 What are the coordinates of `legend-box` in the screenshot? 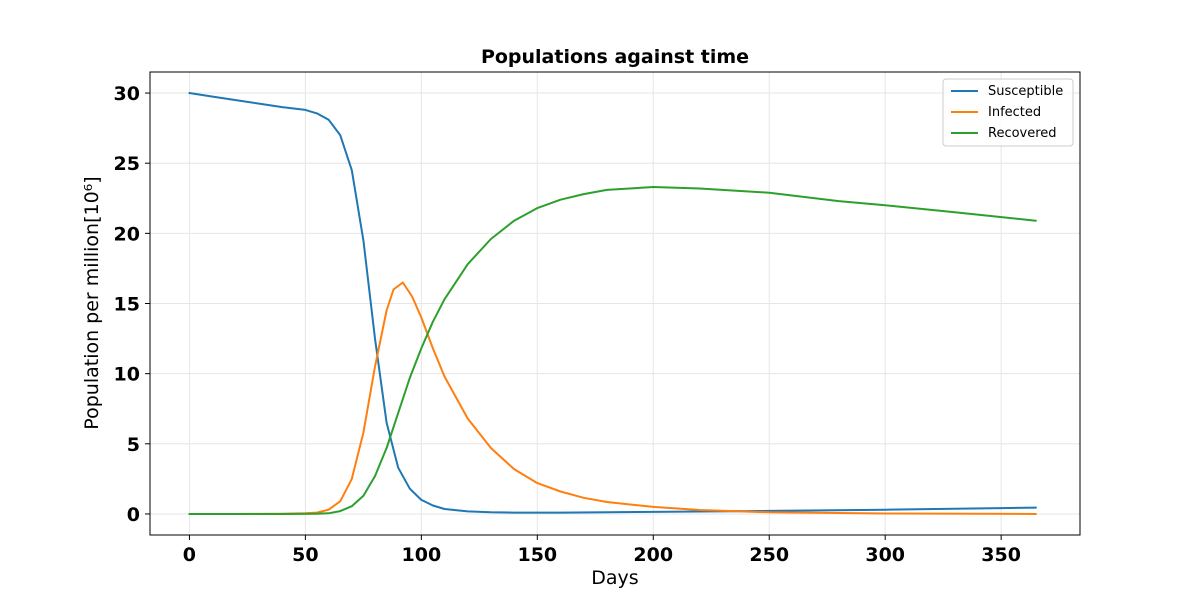 It's located at (1008, 112).